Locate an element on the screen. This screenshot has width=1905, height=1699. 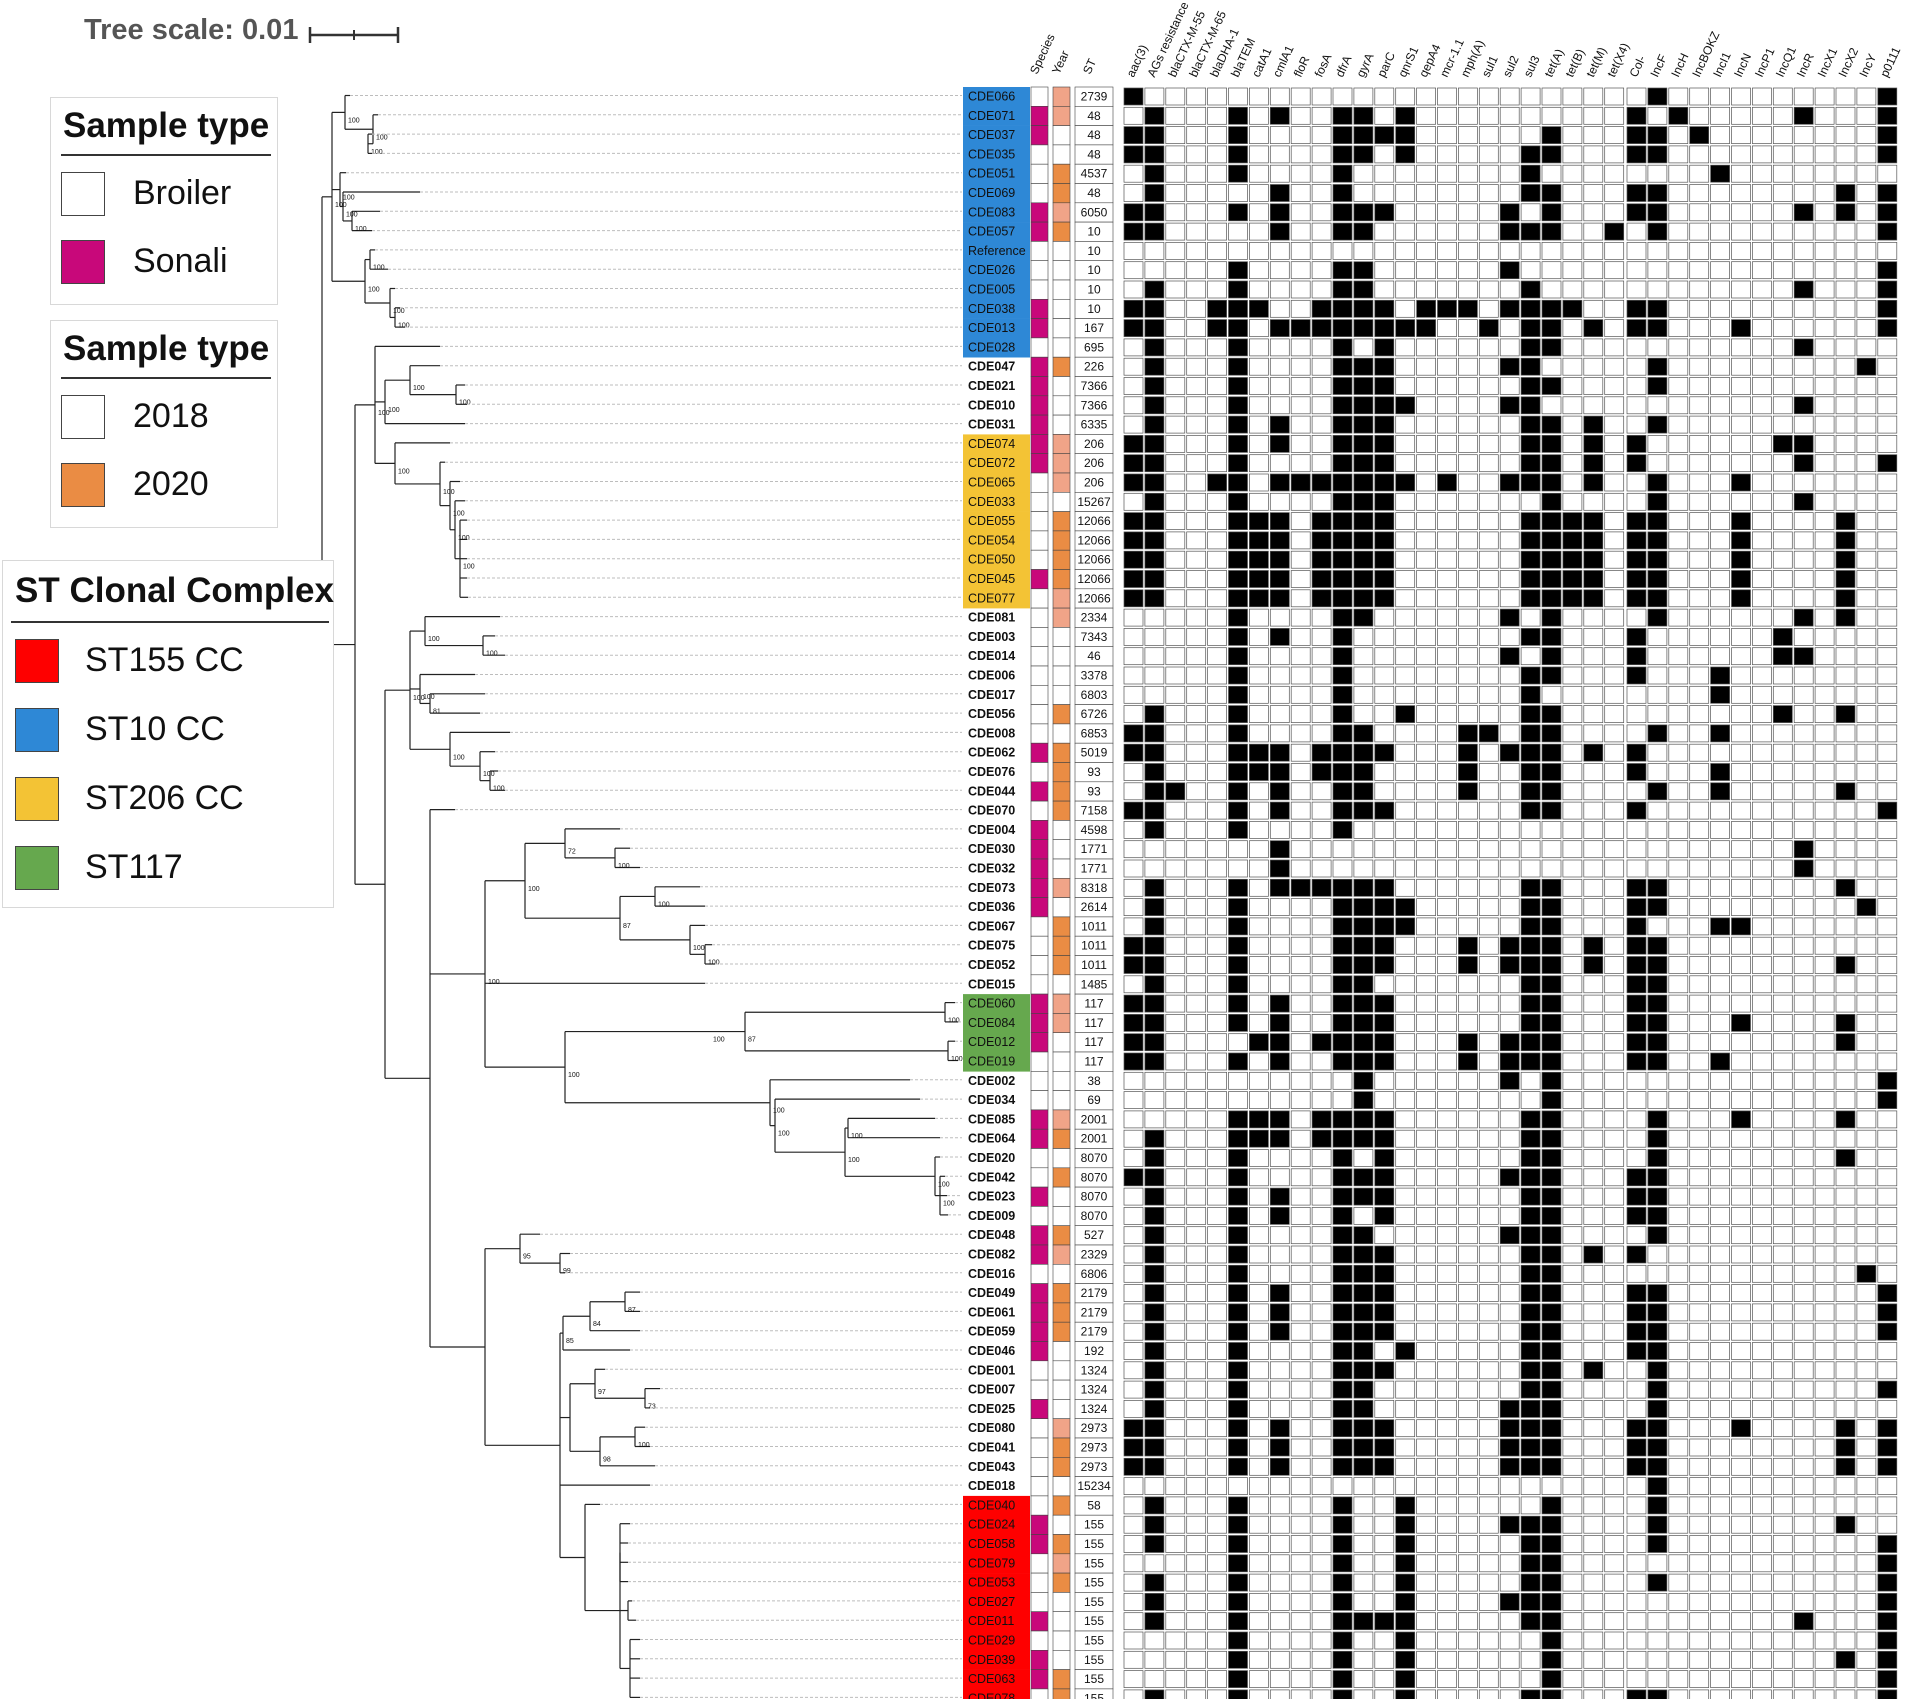
st-value: 155 is located at coordinates (1094, 1641).